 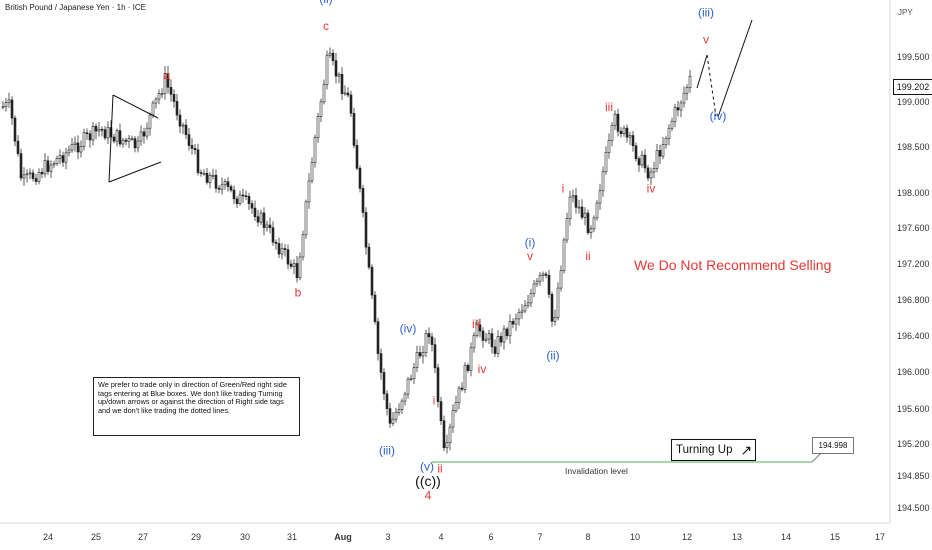 I want to click on wave-label: (v), so click(x=427, y=467).